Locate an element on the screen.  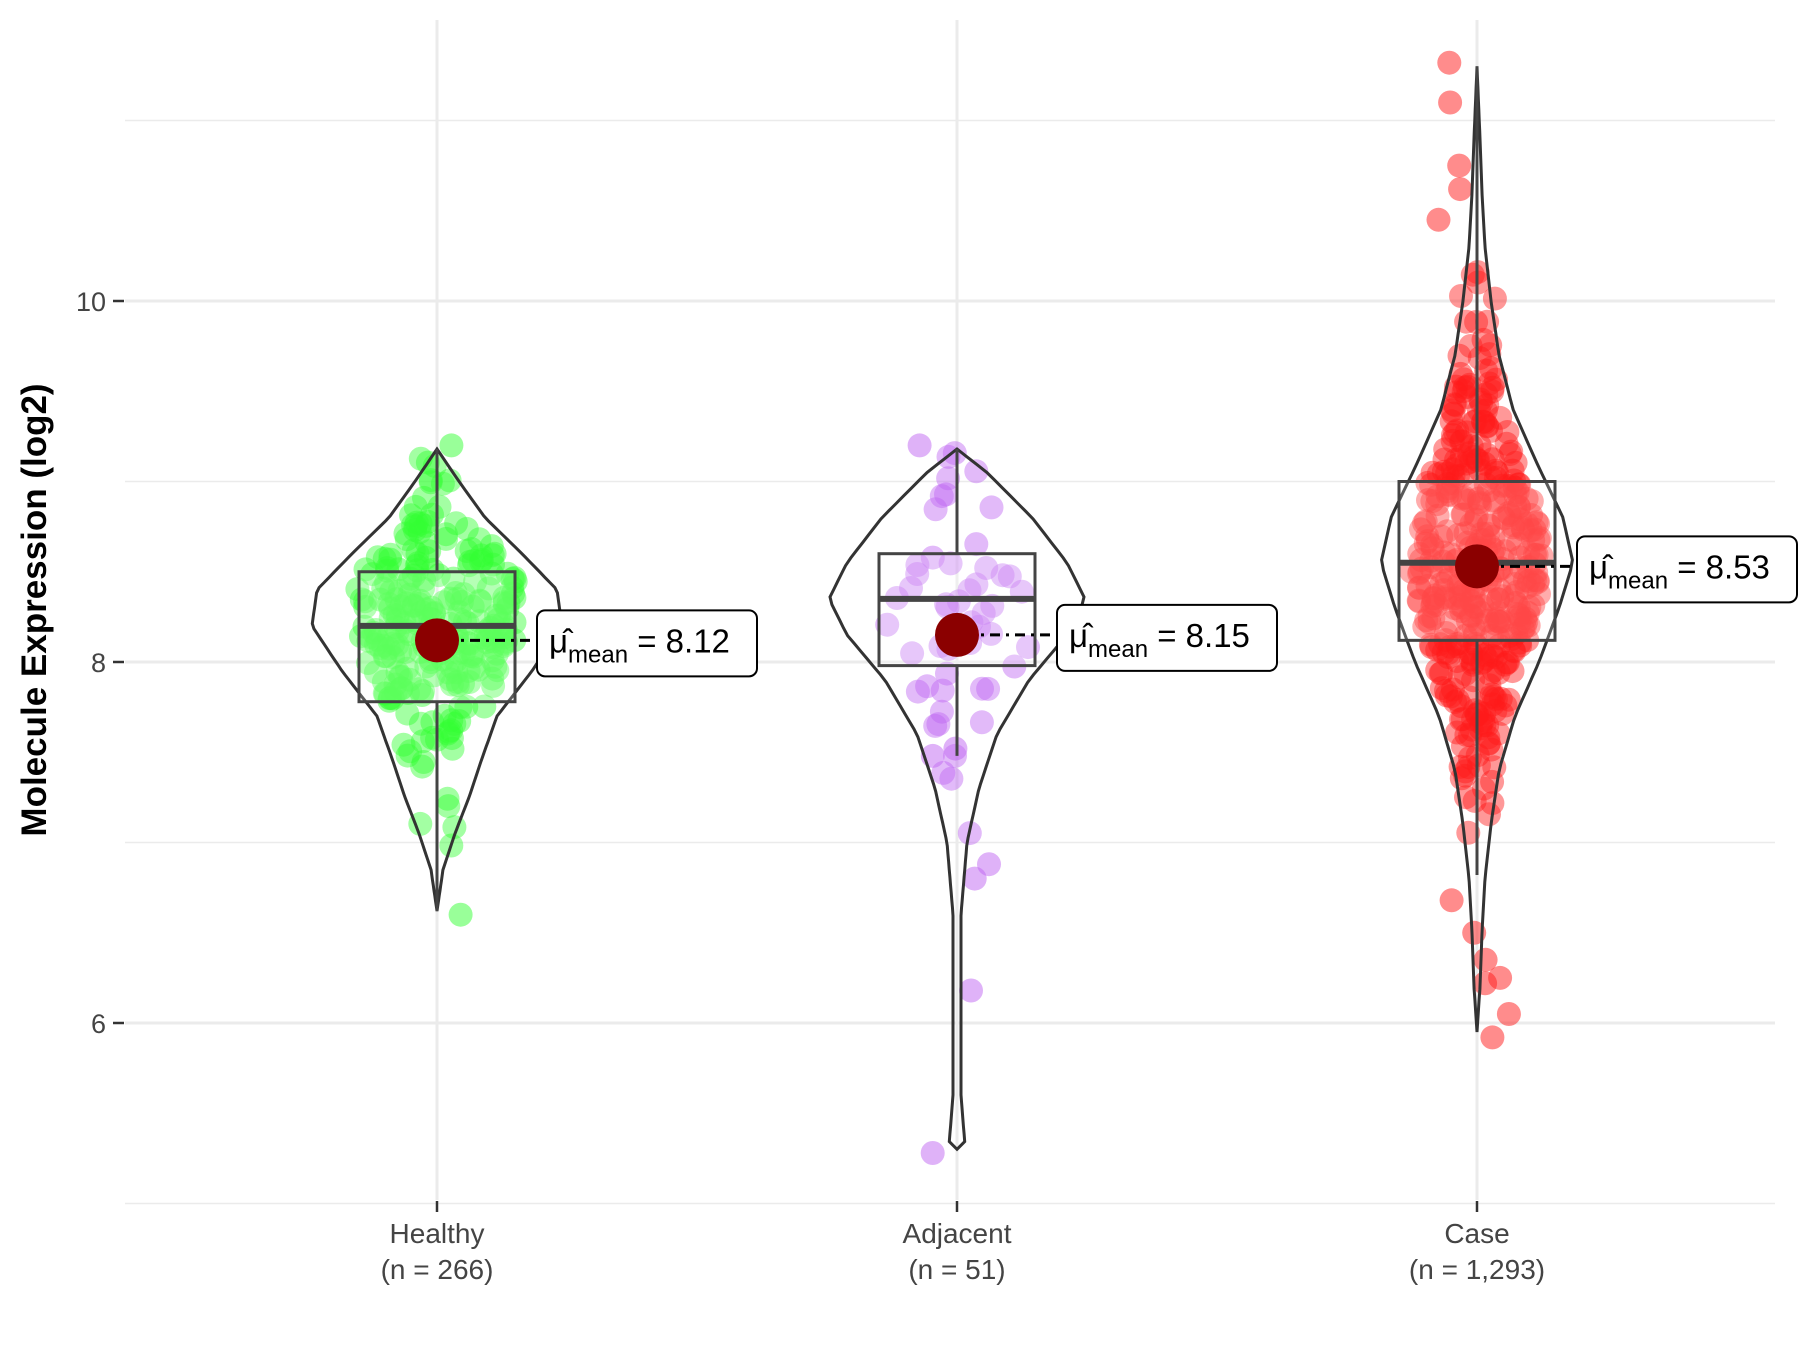
x-tick-label: Healthy is located at coordinates (437, 1233).